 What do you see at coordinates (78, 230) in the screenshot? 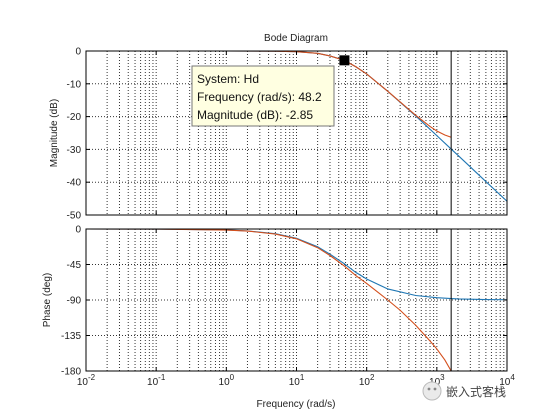
I see `phase-y-tick-label: 0` at bounding box center [78, 230].